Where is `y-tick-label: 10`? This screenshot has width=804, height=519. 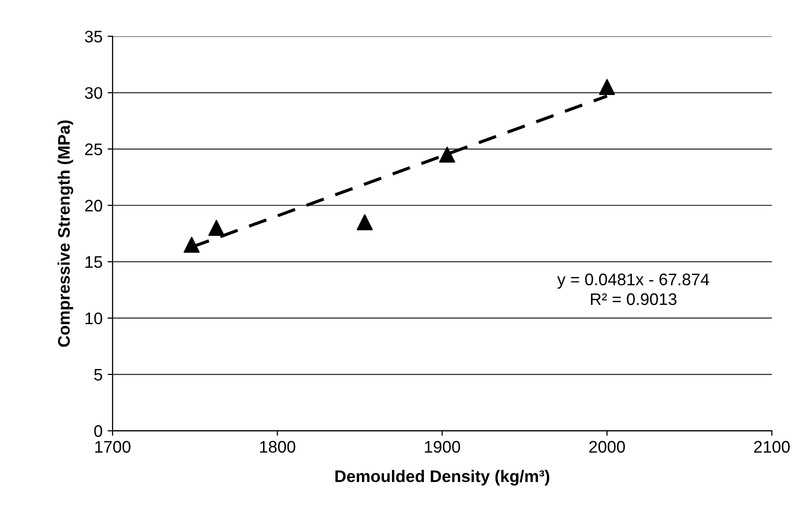 y-tick-label: 10 is located at coordinates (94, 318).